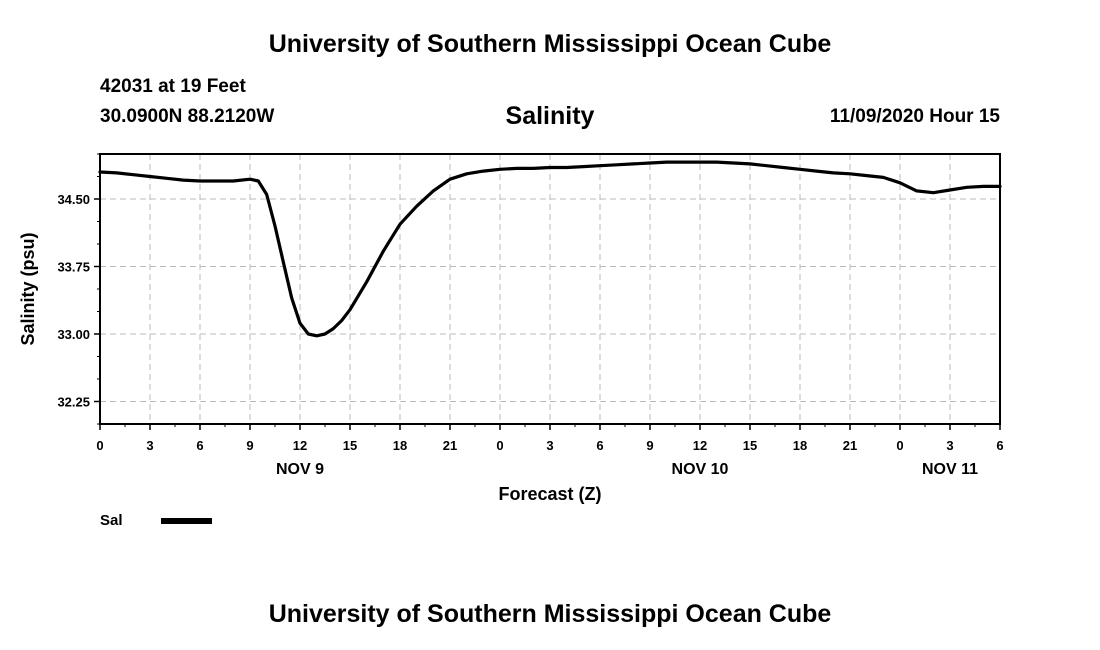  What do you see at coordinates (156, 520) in the screenshot?
I see `legend: Sal` at bounding box center [156, 520].